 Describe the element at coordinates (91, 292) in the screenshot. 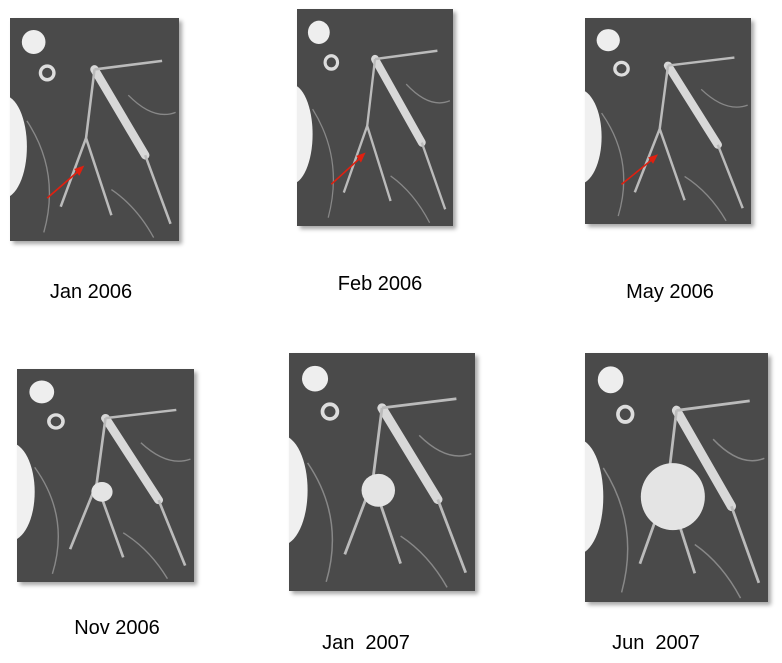

I see `label-jan-2006: Jan 2006` at that location.